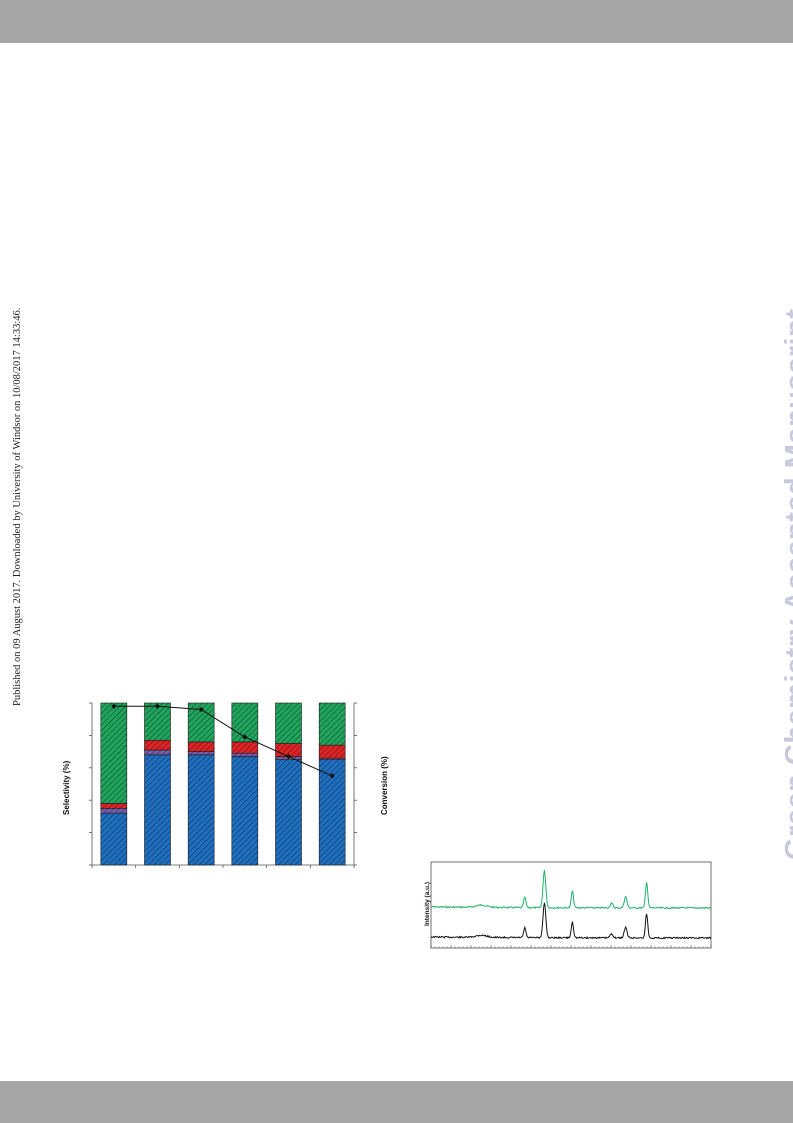 Image resolution: width=793 pixels, height=1123 pixels. I want to click on conversion-line, so click(223, 741).